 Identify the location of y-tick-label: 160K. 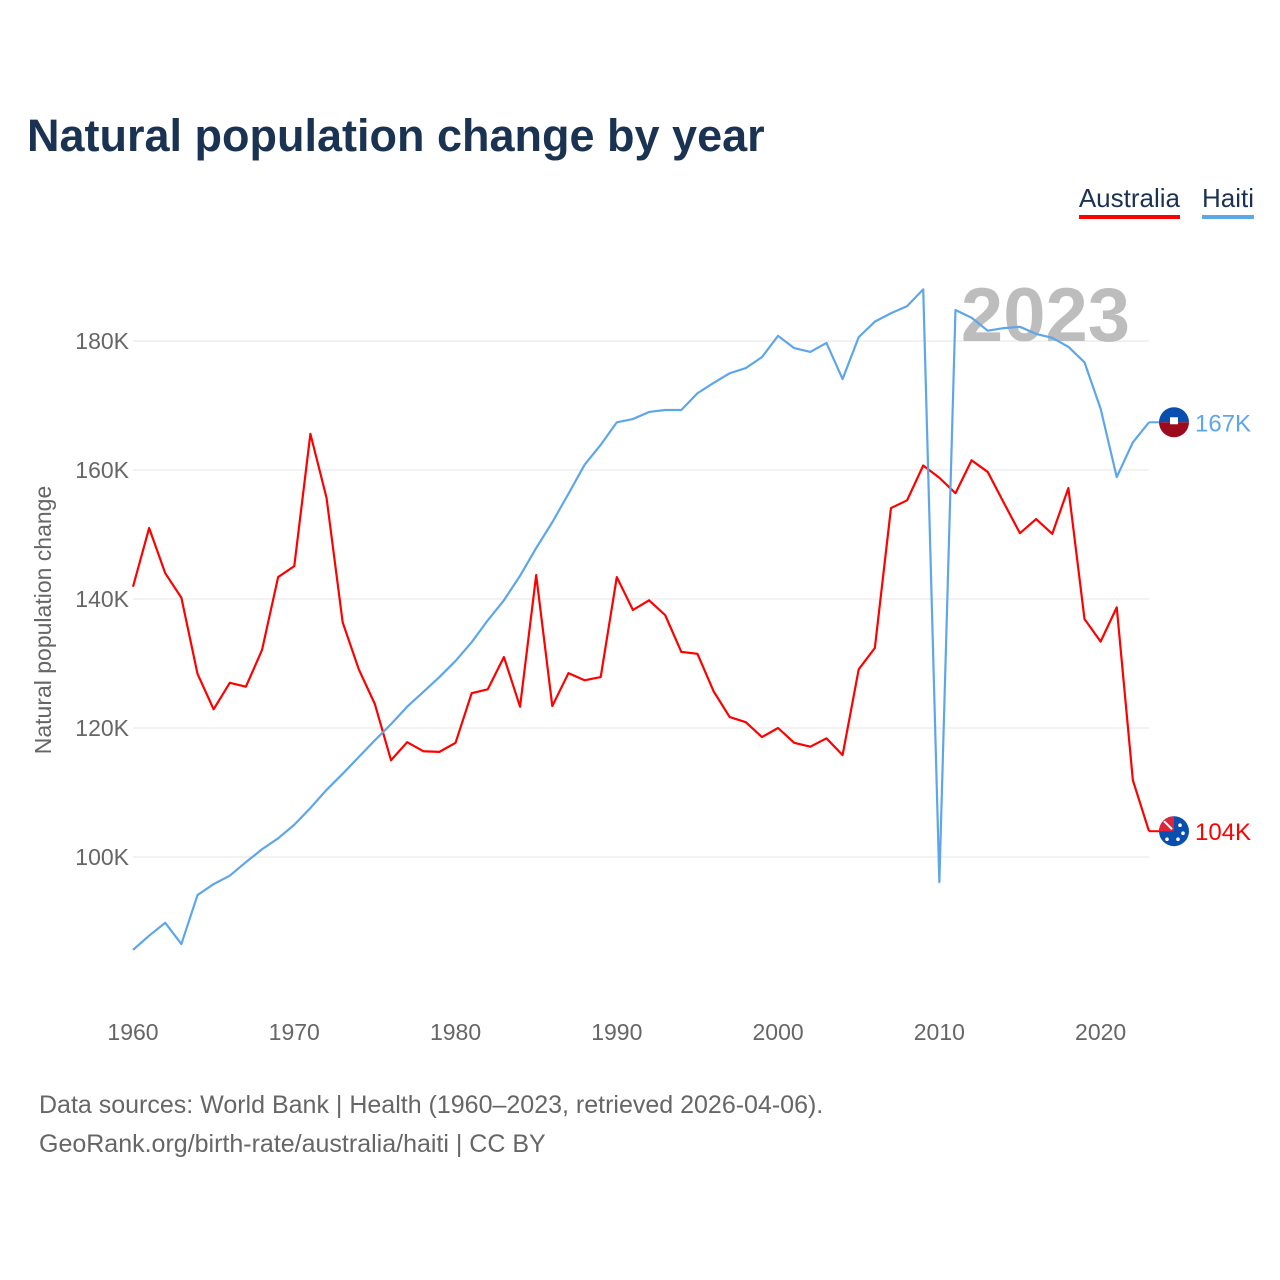
(102, 470).